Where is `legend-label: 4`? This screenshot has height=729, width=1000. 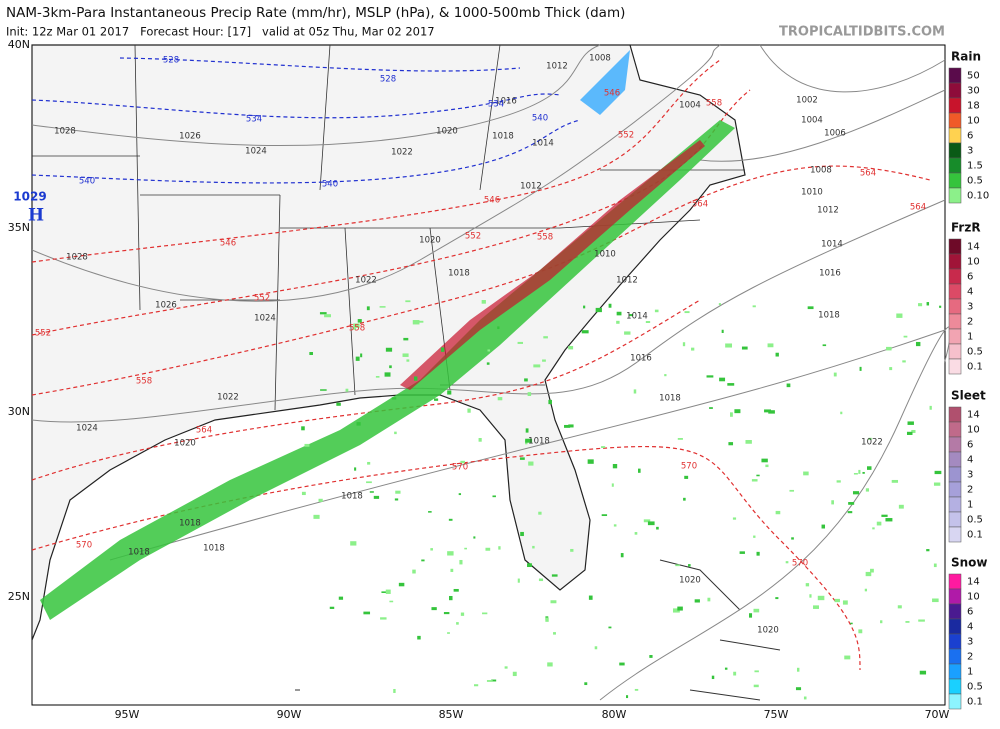 legend-label: 4 is located at coordinates (970, 460).